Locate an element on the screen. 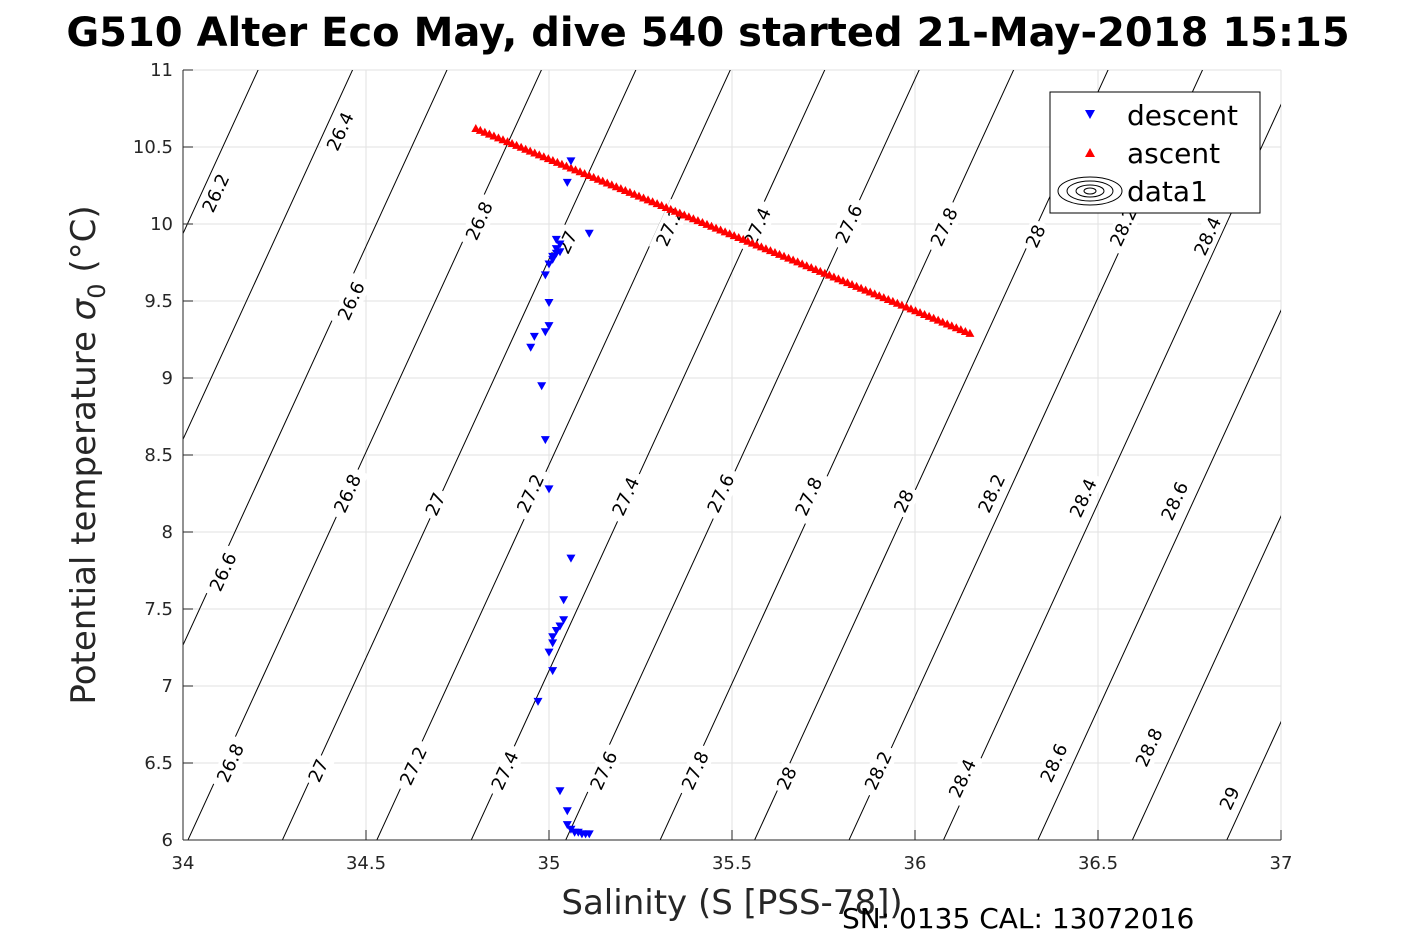 This screenshot has height=945, width=1417. y-tick-label: 8.5 is located at coordinates (158, 455).